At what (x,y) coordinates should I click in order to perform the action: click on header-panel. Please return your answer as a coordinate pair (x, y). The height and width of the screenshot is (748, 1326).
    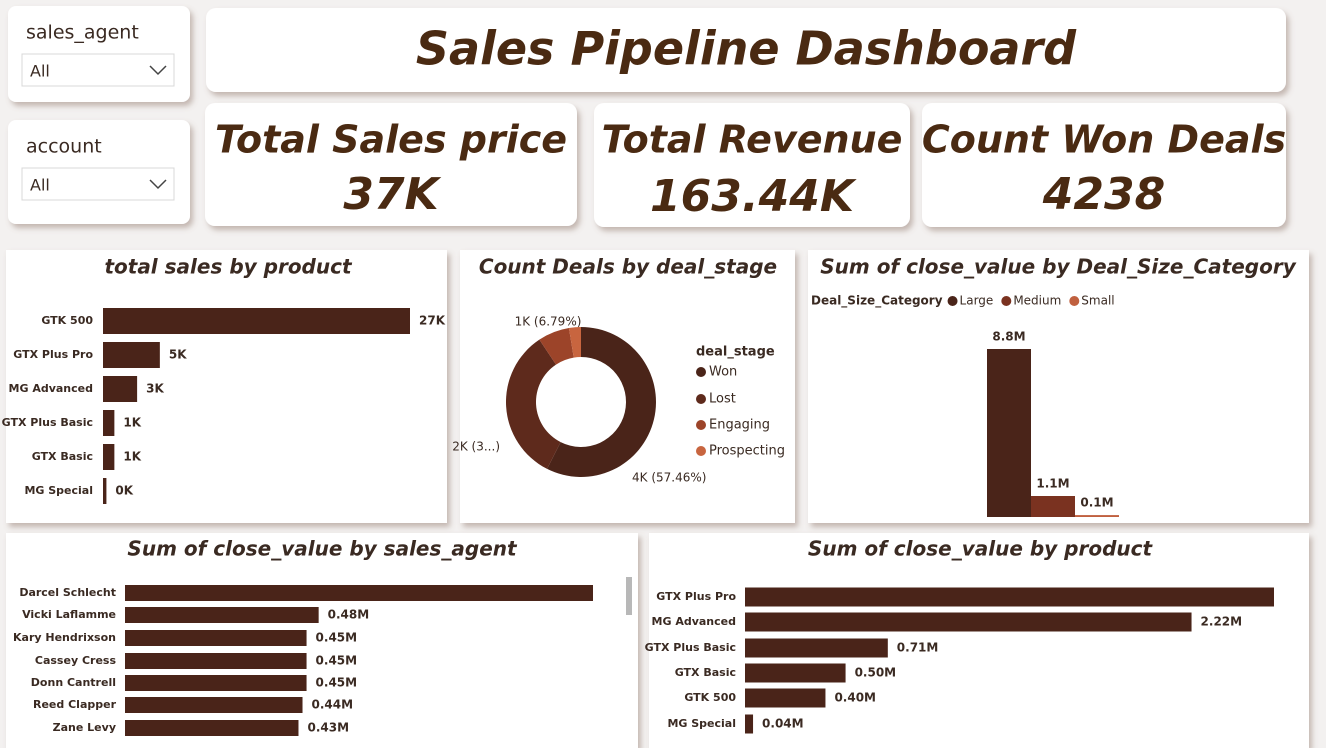
    Looking at the image, I should click on (746, 50).